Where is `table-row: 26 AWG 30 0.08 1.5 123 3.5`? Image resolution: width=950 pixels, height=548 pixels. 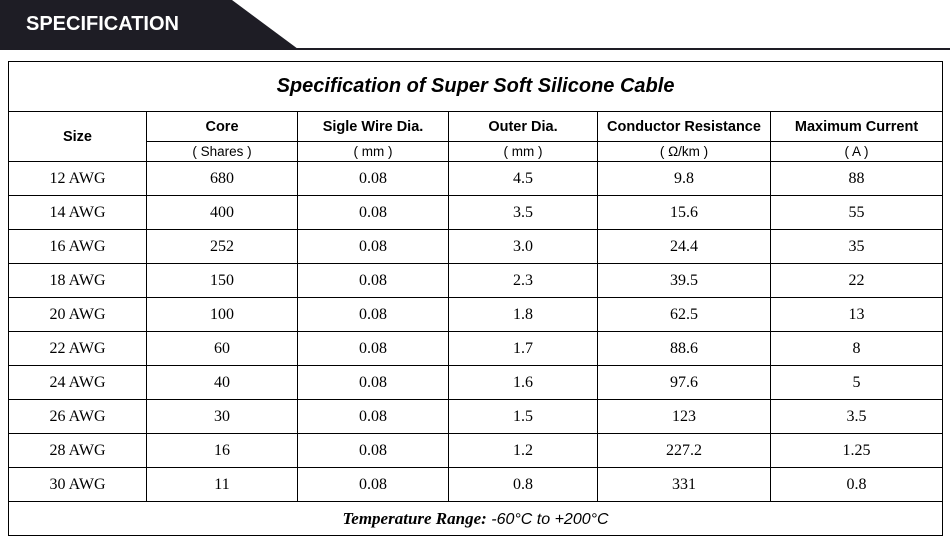
table-row: 26 AWG 30 0.08 1.5 123 3.5 is located at coordinates (476, 416).